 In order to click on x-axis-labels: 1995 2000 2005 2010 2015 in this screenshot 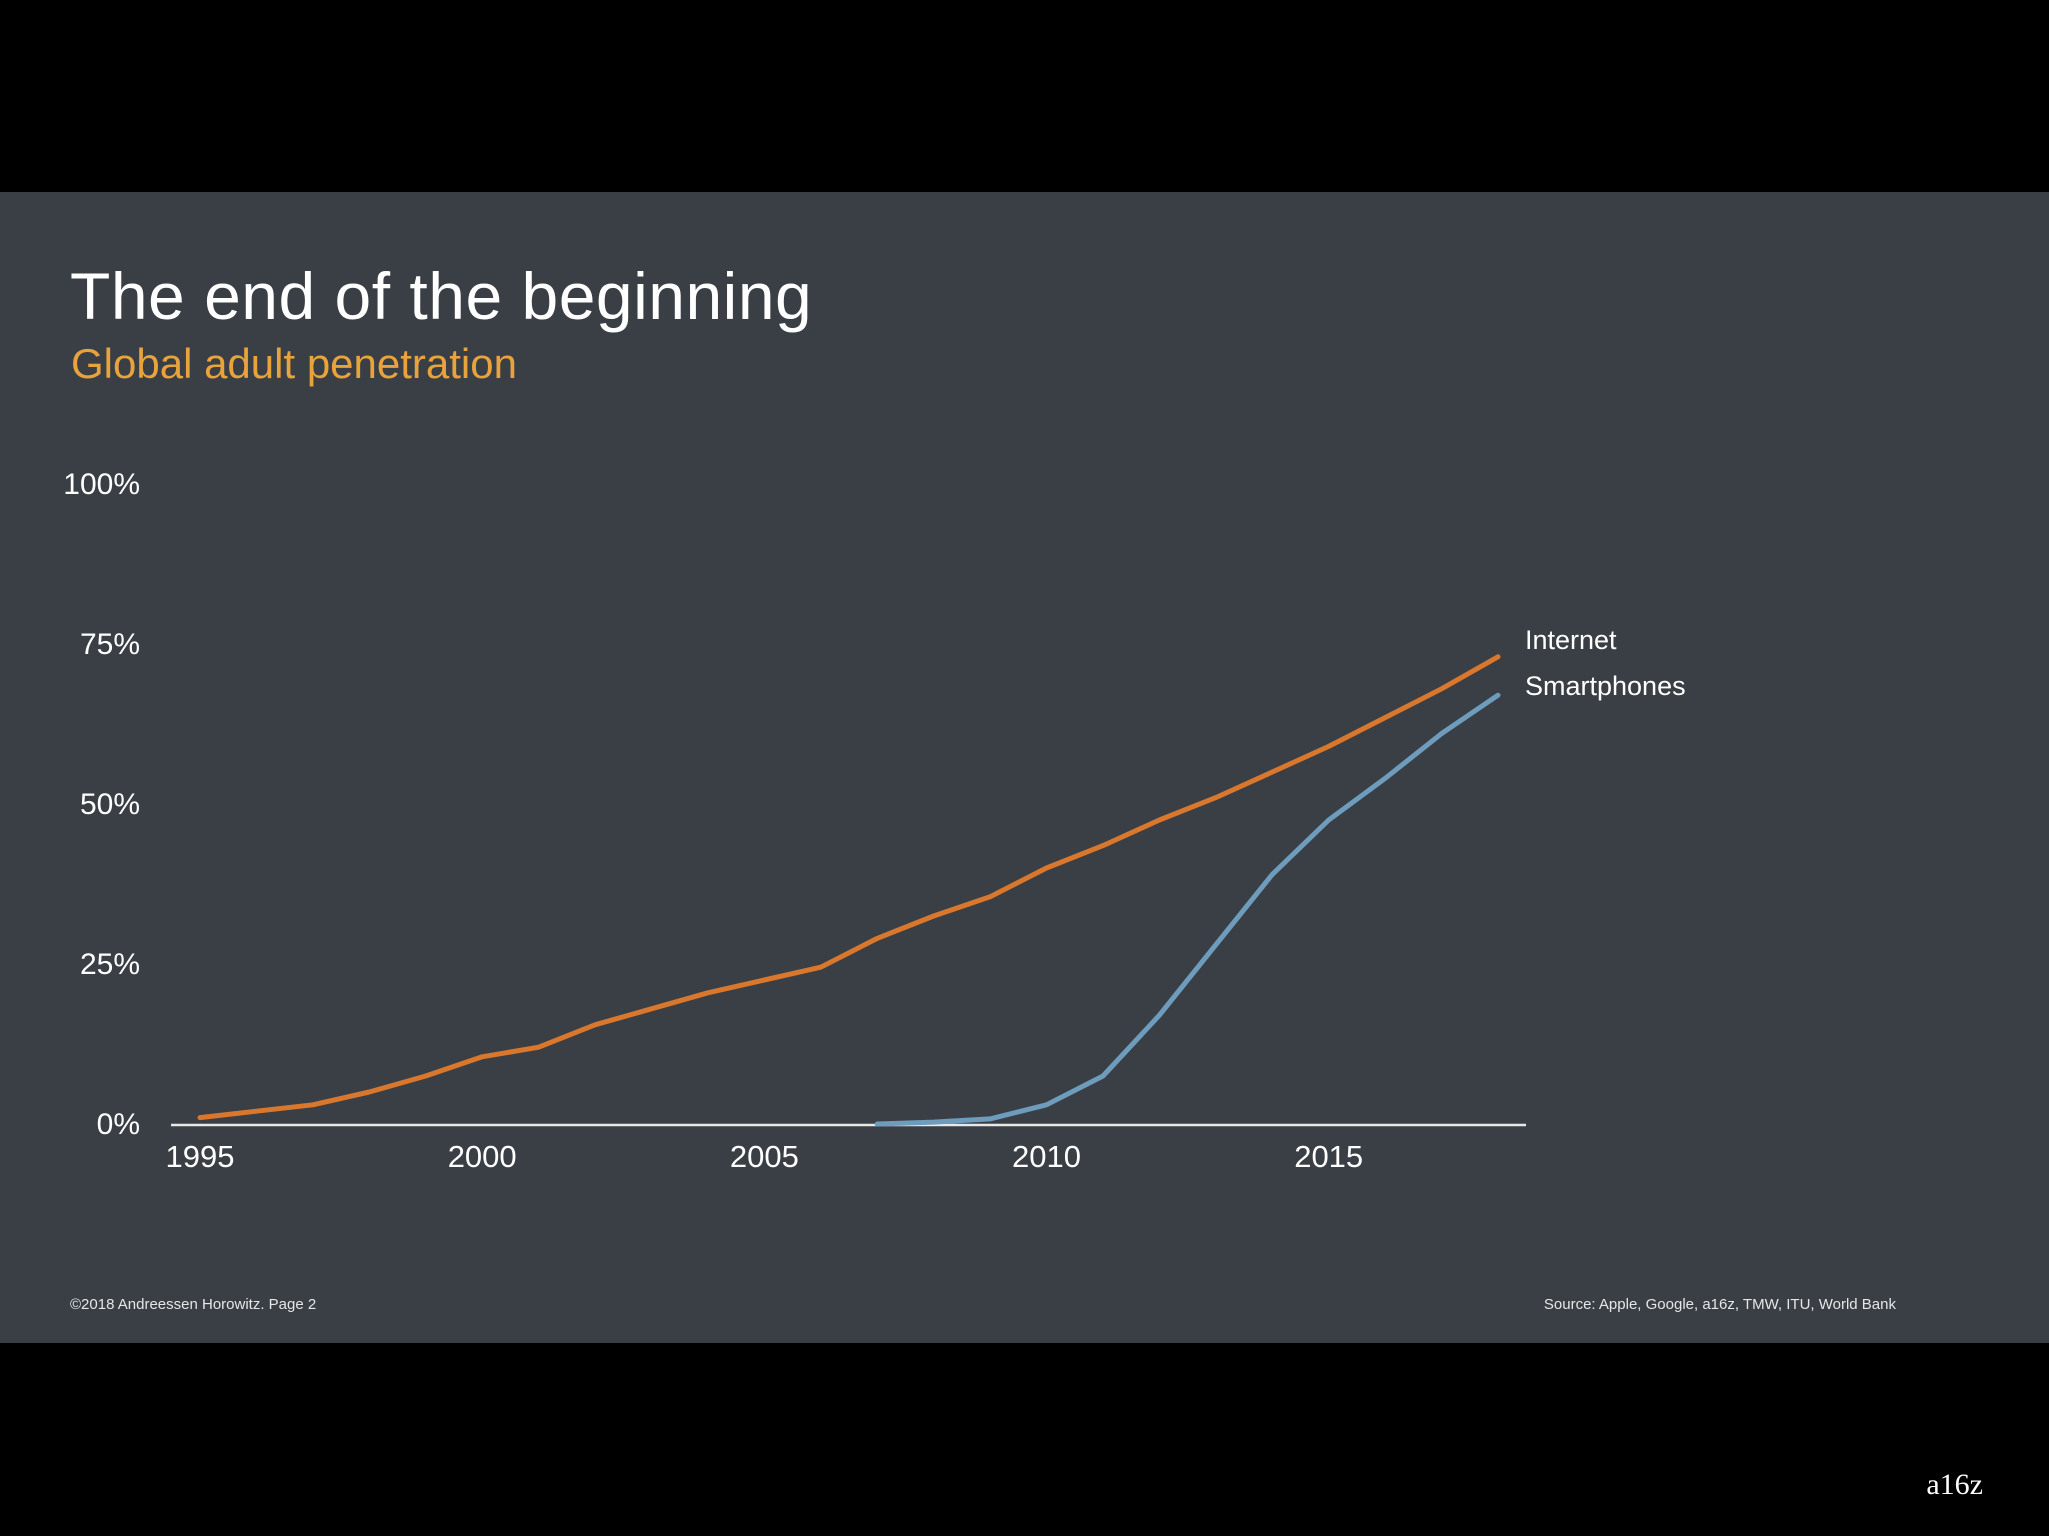, I will do `click(765, 1156)`.